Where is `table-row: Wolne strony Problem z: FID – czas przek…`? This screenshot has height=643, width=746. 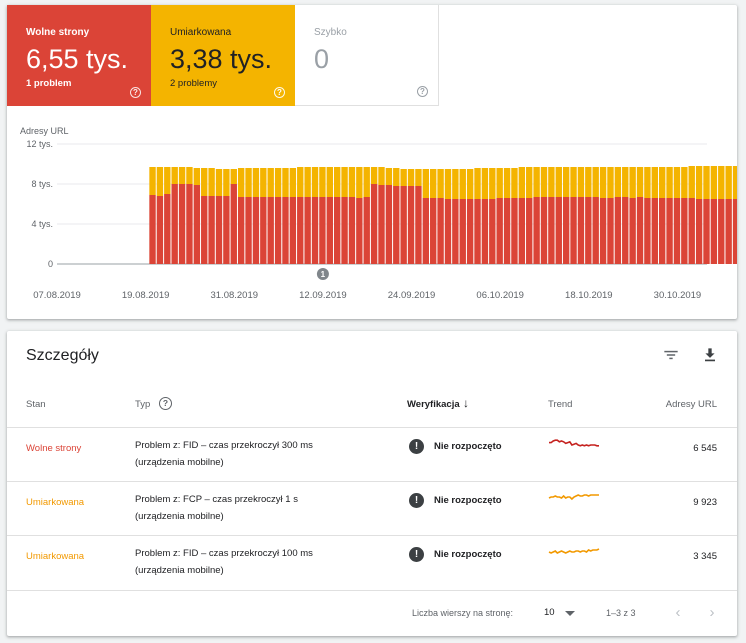
table-row: Wolne strony Problem z: FID – czas przek… is located at coordinates (372, 454).